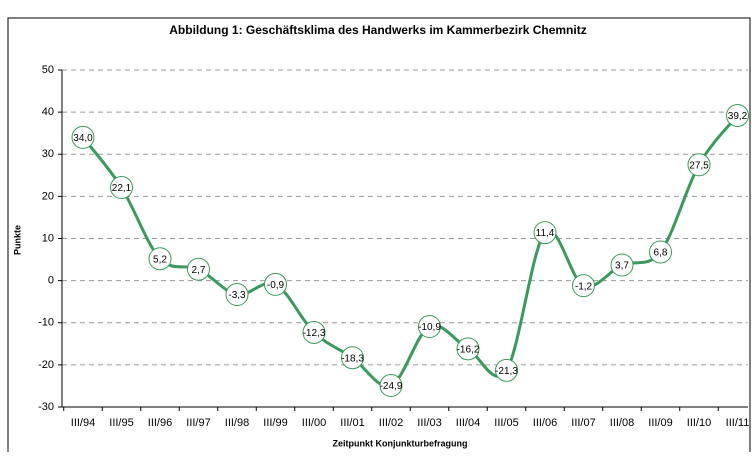 This screenshot has width=752, height=457. Describe the element at coordinates (314, 423) in the screenshot. I see `x-tick-label: III/00` at that location.